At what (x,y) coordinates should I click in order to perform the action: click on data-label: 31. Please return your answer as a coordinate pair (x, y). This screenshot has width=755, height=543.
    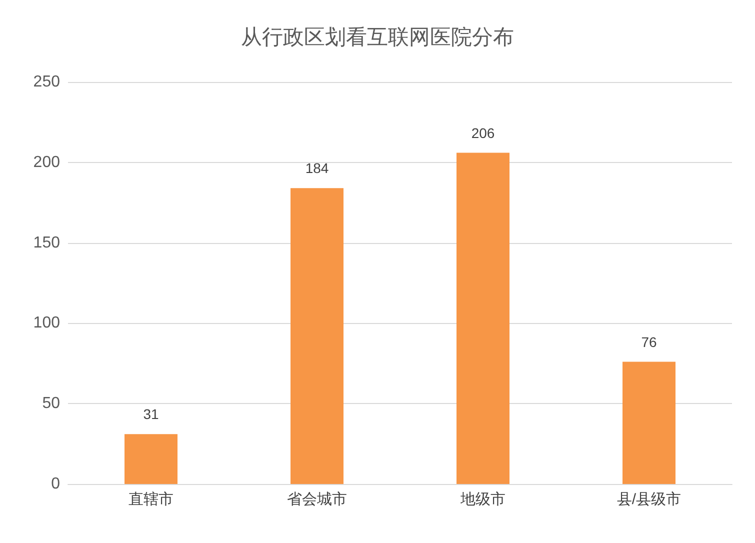
    Looking at the image, I should click on (151, 414).